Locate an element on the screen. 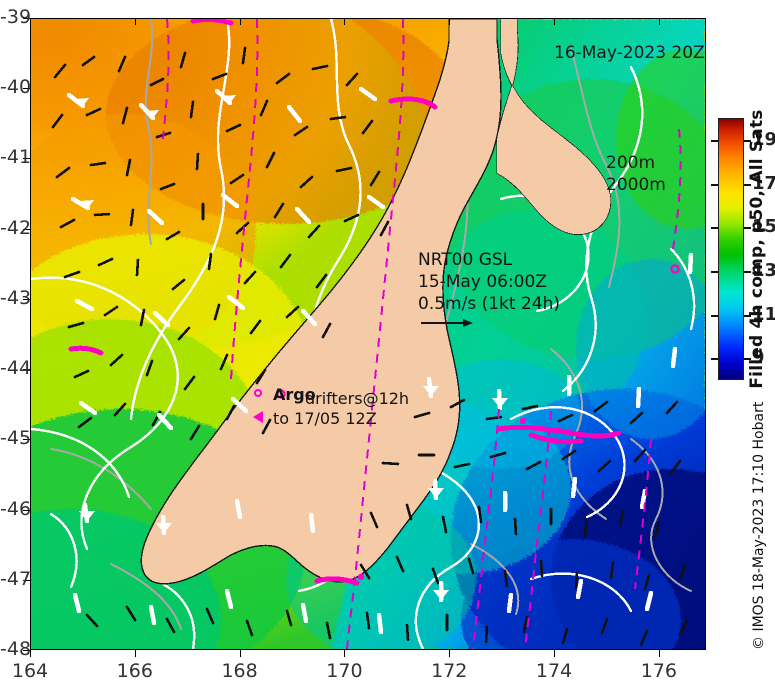  colorbar-tick-label: 15 is located at coordinates (763, 227).